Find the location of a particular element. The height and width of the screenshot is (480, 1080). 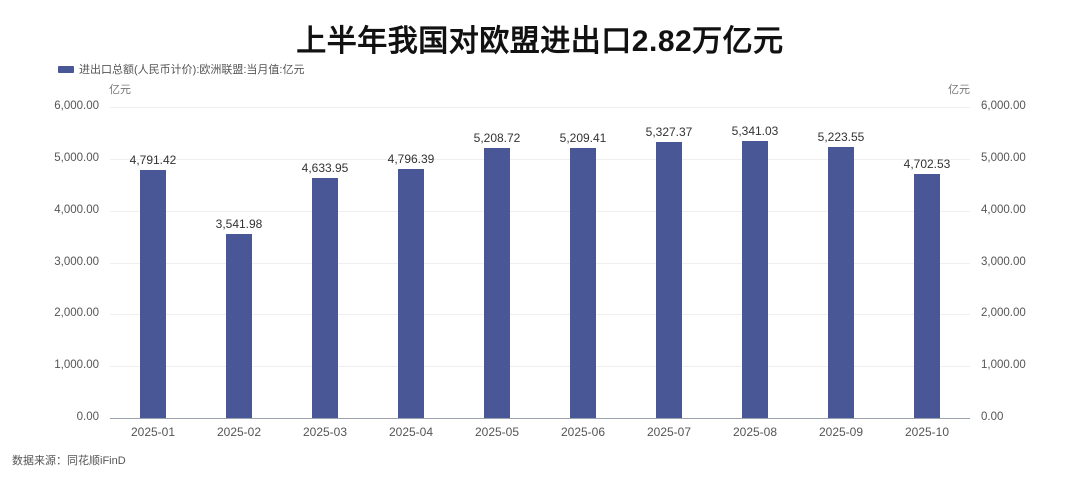

x-tick-label: 2025-10 is located at coordinates (927, 432).